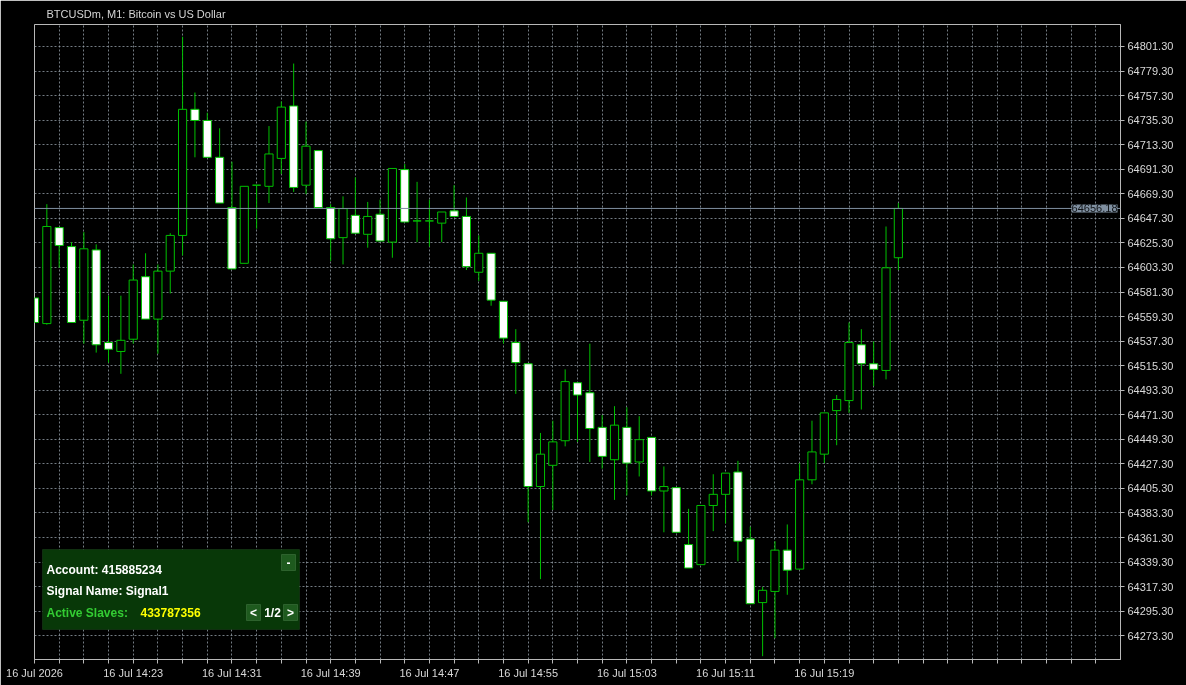  Describe the element at coordinates (288, 563) in the screenshot. I see `annotation: -` at that location.